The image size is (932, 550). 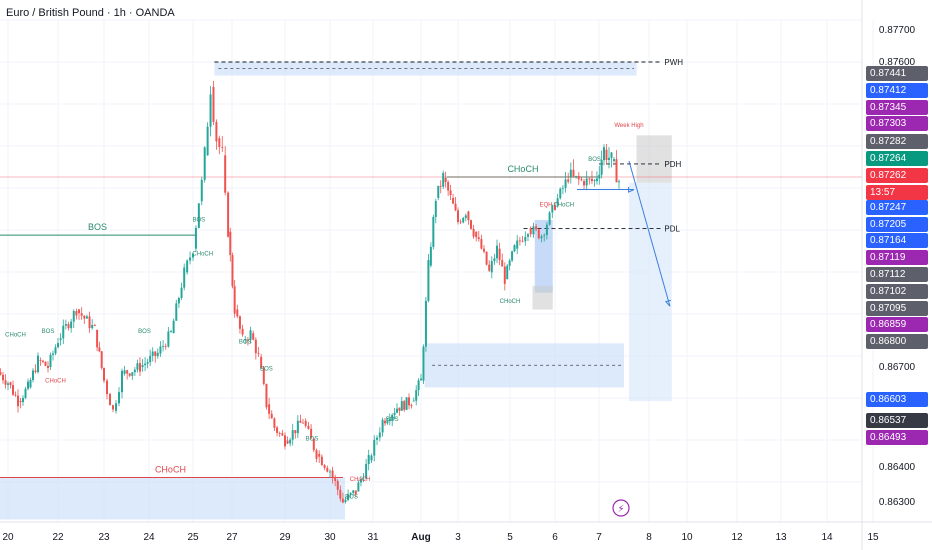 What do you see at coordinates (621, 508) in the screenshot?
I see `lightning-icon` at bounding box center [621, 508].